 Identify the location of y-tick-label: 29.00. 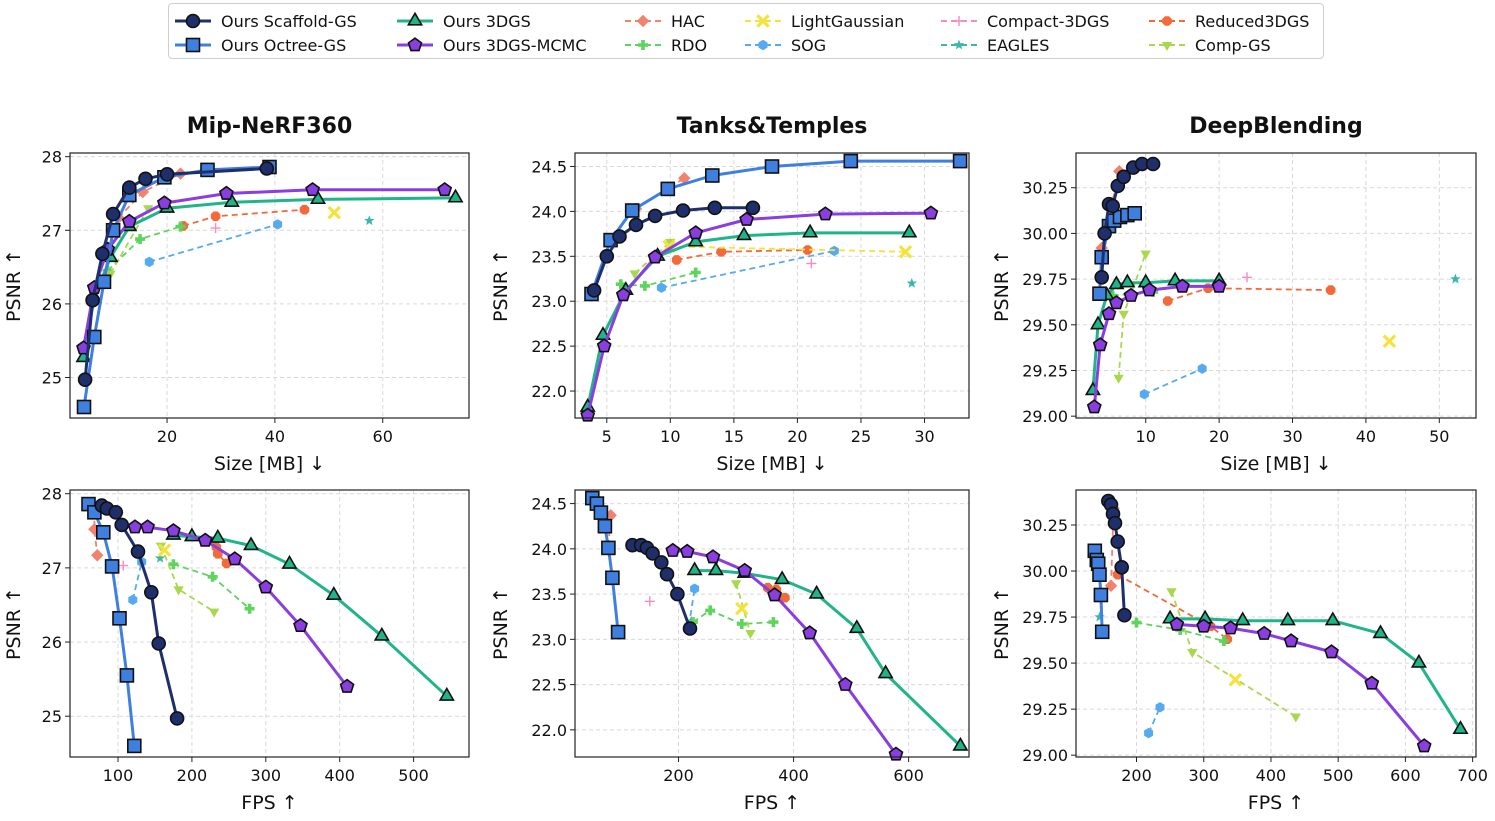
(1045, 416).